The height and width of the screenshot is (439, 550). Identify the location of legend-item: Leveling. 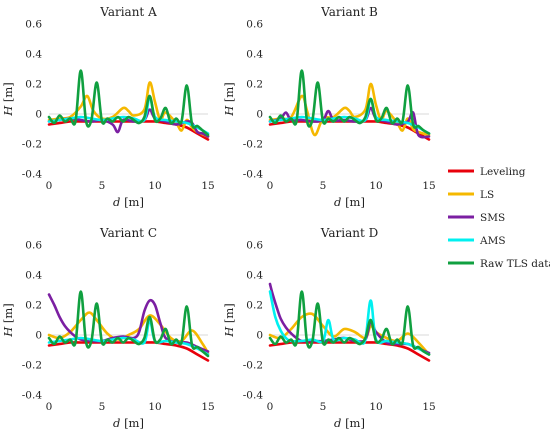
(487, 172).